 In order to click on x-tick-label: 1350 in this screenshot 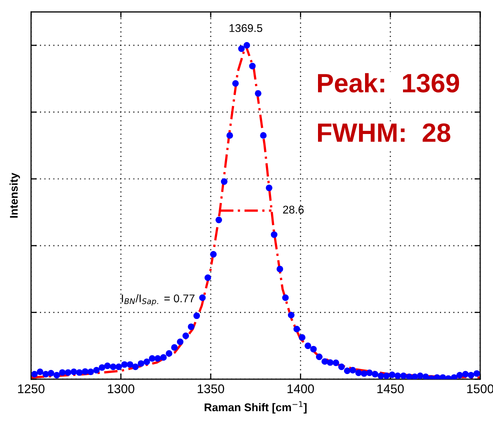, I will do `click(211, 389)`.